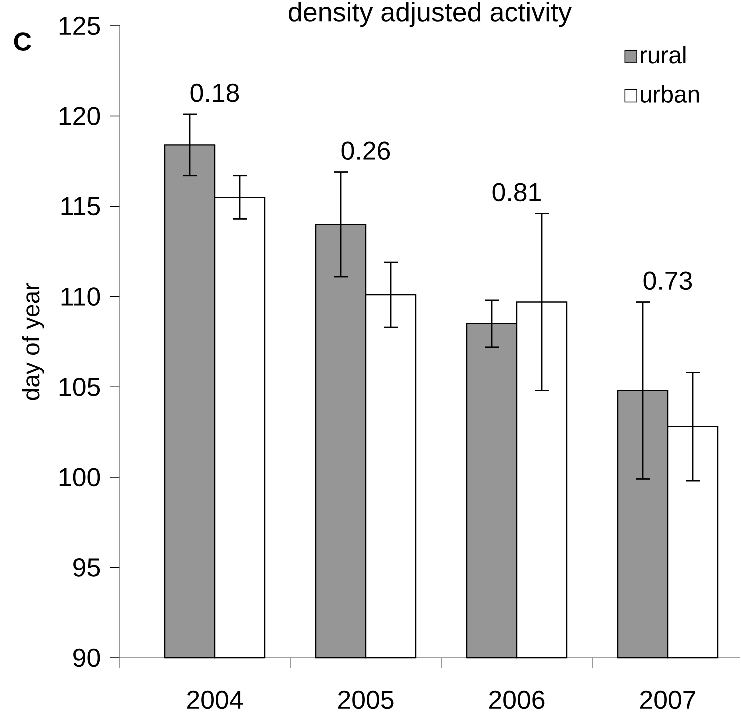 The height and width of the screenshot is (725, 741). Describe the element at coordinates (33, 341) in the screenshot. I see `y-axis-title: day of year` at that location.